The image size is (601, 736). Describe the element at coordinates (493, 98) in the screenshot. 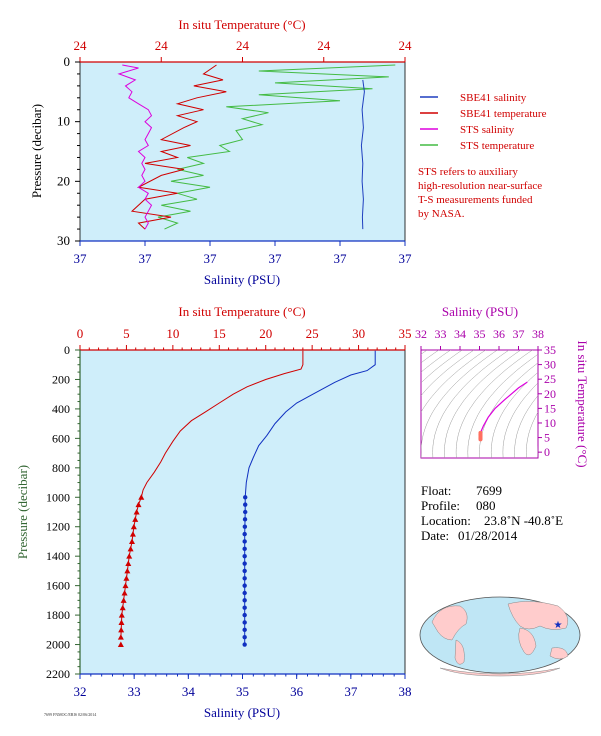

I see `legend-label-sbe41-salinity: SBE41 salinity` at that location.